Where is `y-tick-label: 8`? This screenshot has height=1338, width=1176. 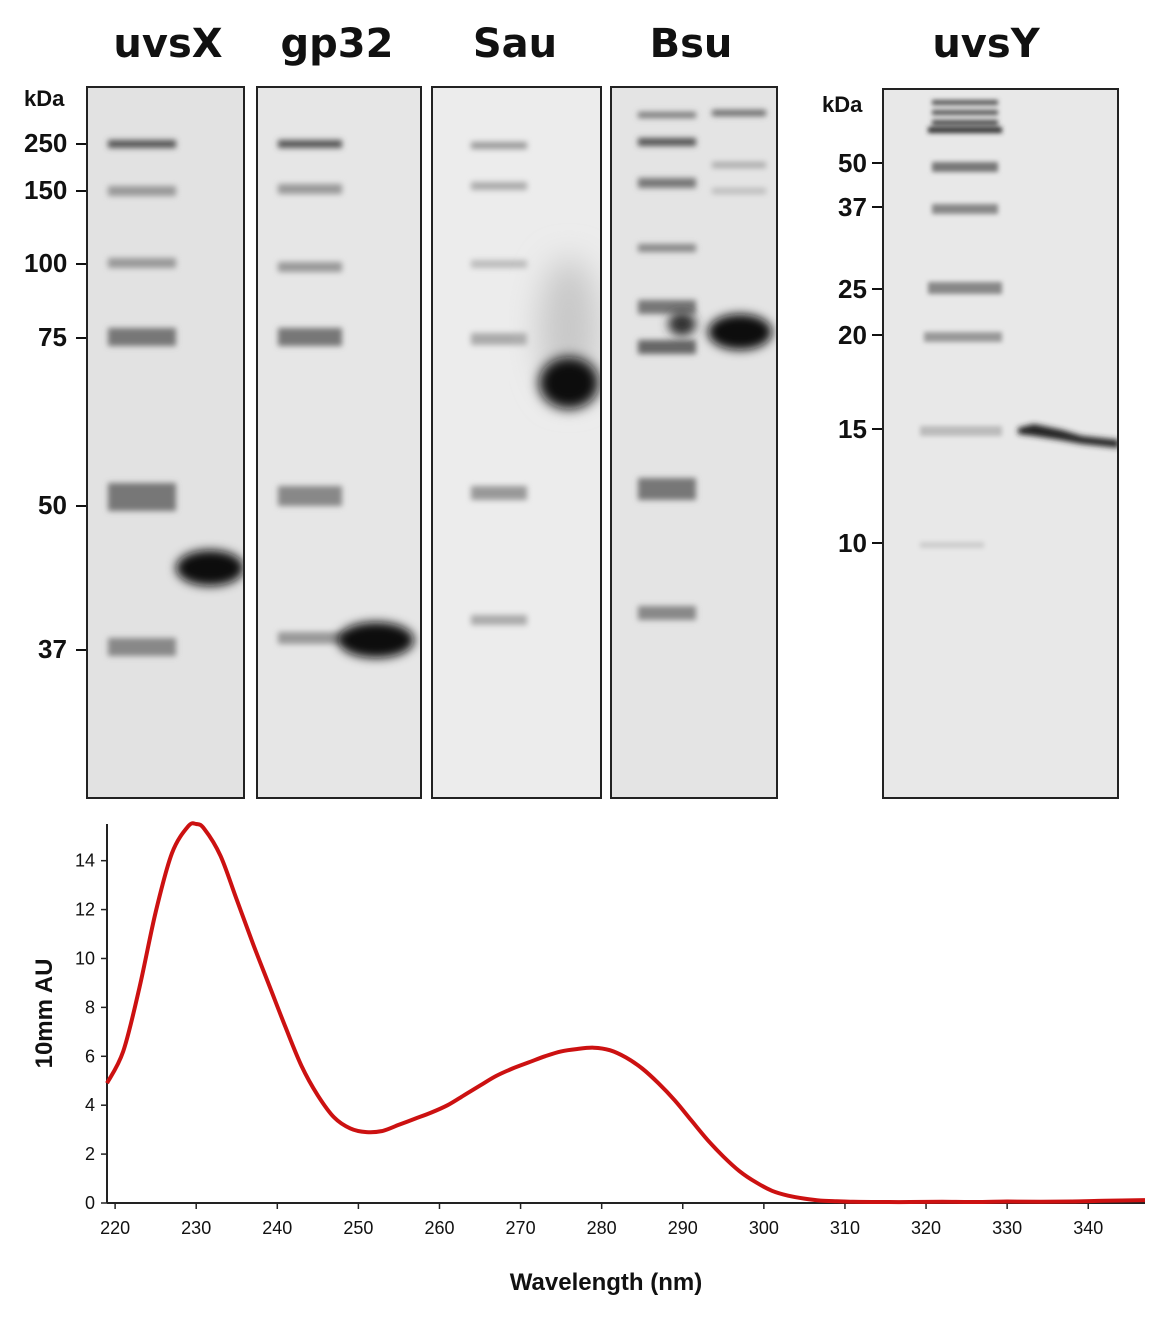 y-tick-label: 8 is located at coordinates (90, 1007).